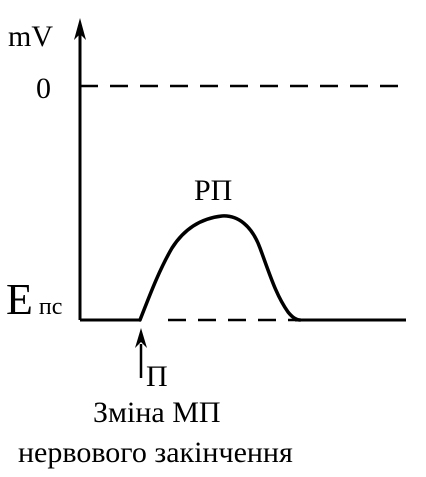  I want to click on response-curve, so click(220, 268).